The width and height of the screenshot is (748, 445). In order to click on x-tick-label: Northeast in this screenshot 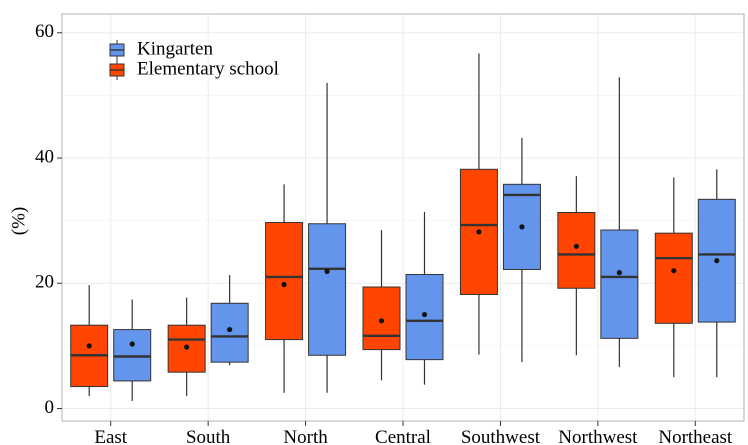, I will do `click(695, 436)`.